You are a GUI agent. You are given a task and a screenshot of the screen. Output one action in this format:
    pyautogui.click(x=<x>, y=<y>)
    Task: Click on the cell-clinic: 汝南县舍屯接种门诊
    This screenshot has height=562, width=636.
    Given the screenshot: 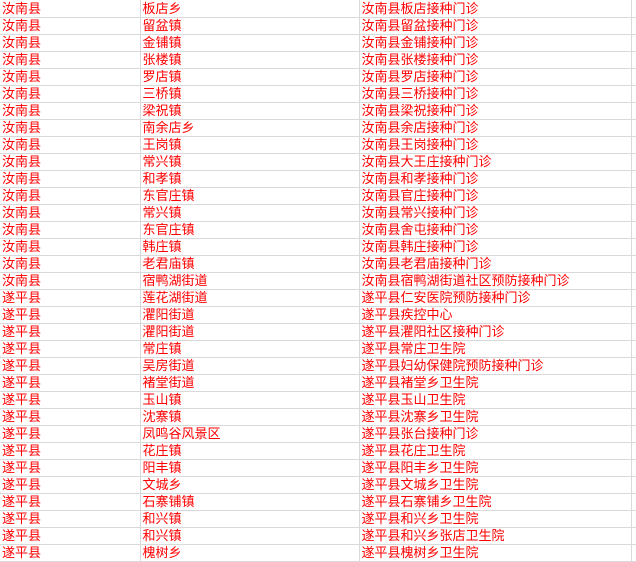 What is the action you would take?
    pyautogui.click(x=495, y=230)
    